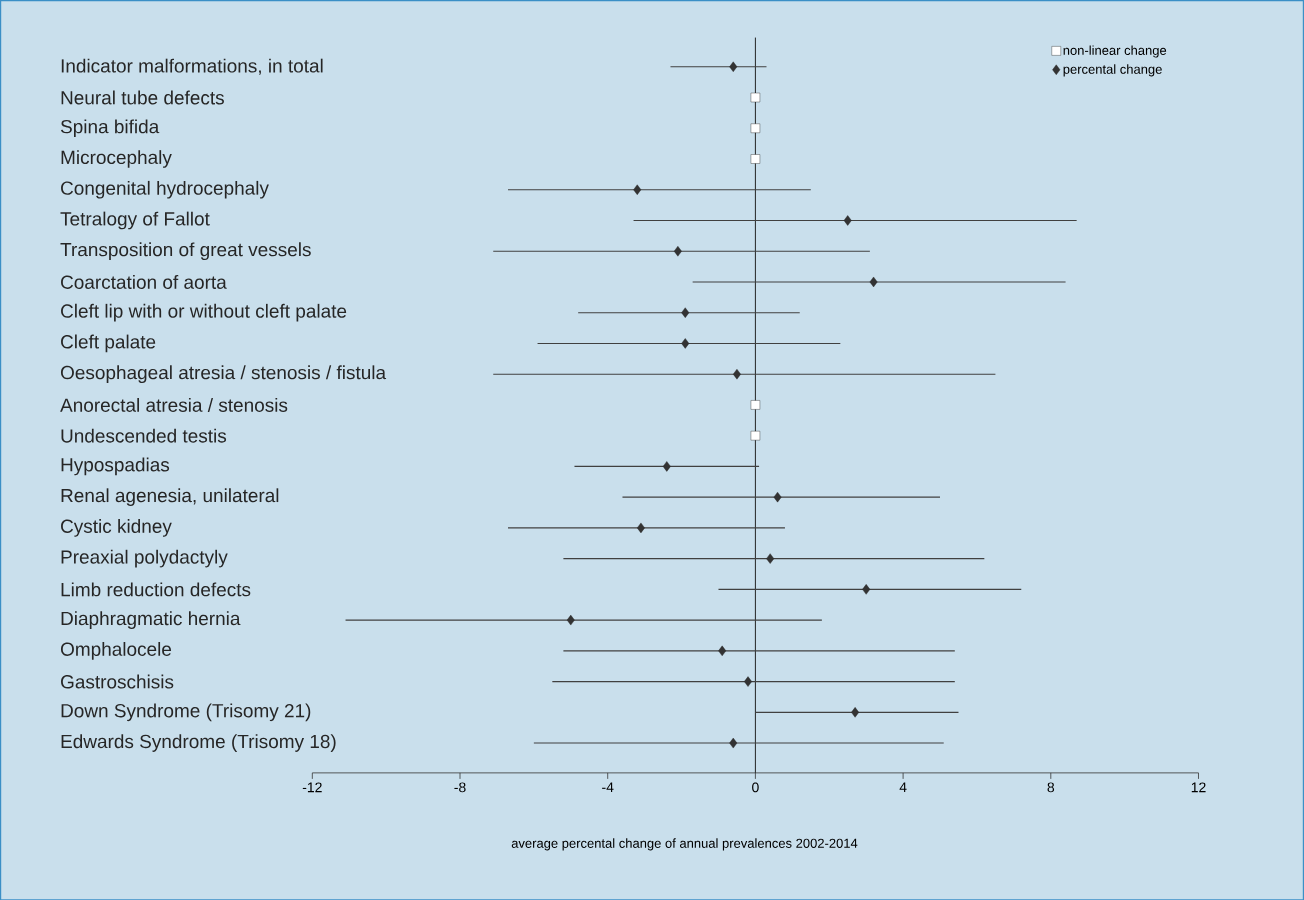  Describe the element at coordinates (755, 787) in the screenshot. I see `x-tick-label: 0` at that location.